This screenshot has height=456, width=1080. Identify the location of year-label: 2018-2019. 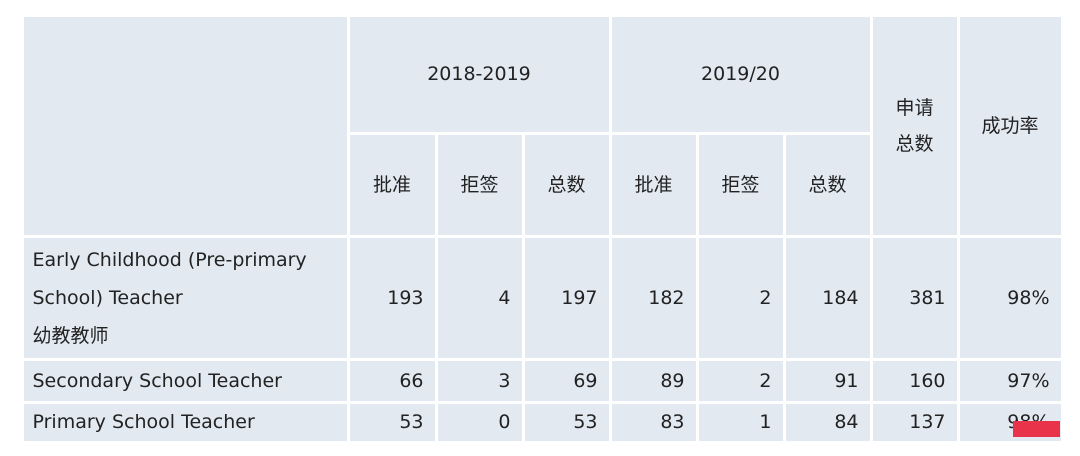
(479, 74).